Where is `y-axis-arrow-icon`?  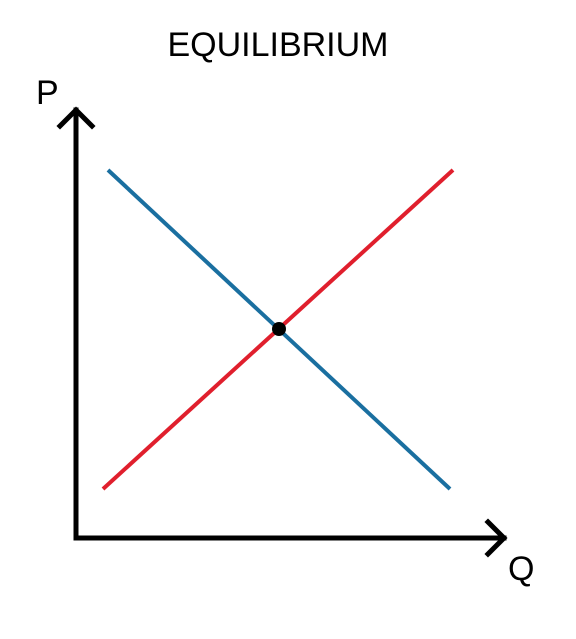 y-axis-arrow-icon is located at coordinates (76, 118).